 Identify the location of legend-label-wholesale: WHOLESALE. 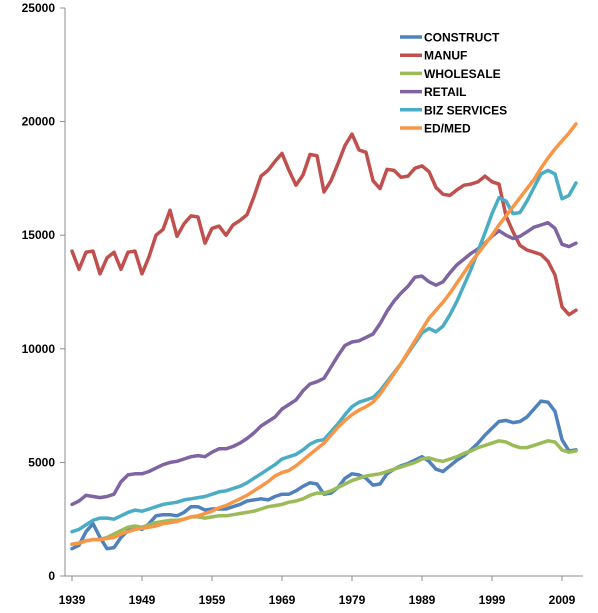
(462, 74).